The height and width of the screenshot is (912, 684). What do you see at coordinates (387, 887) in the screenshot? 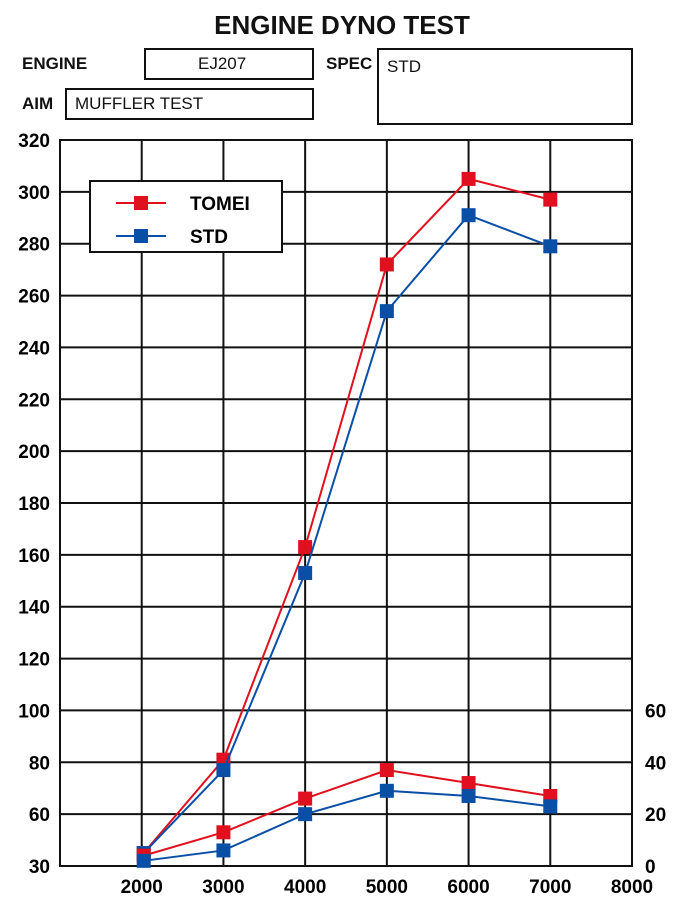
I see `x-tick-label: 5000` at bounding box center [387, 887].